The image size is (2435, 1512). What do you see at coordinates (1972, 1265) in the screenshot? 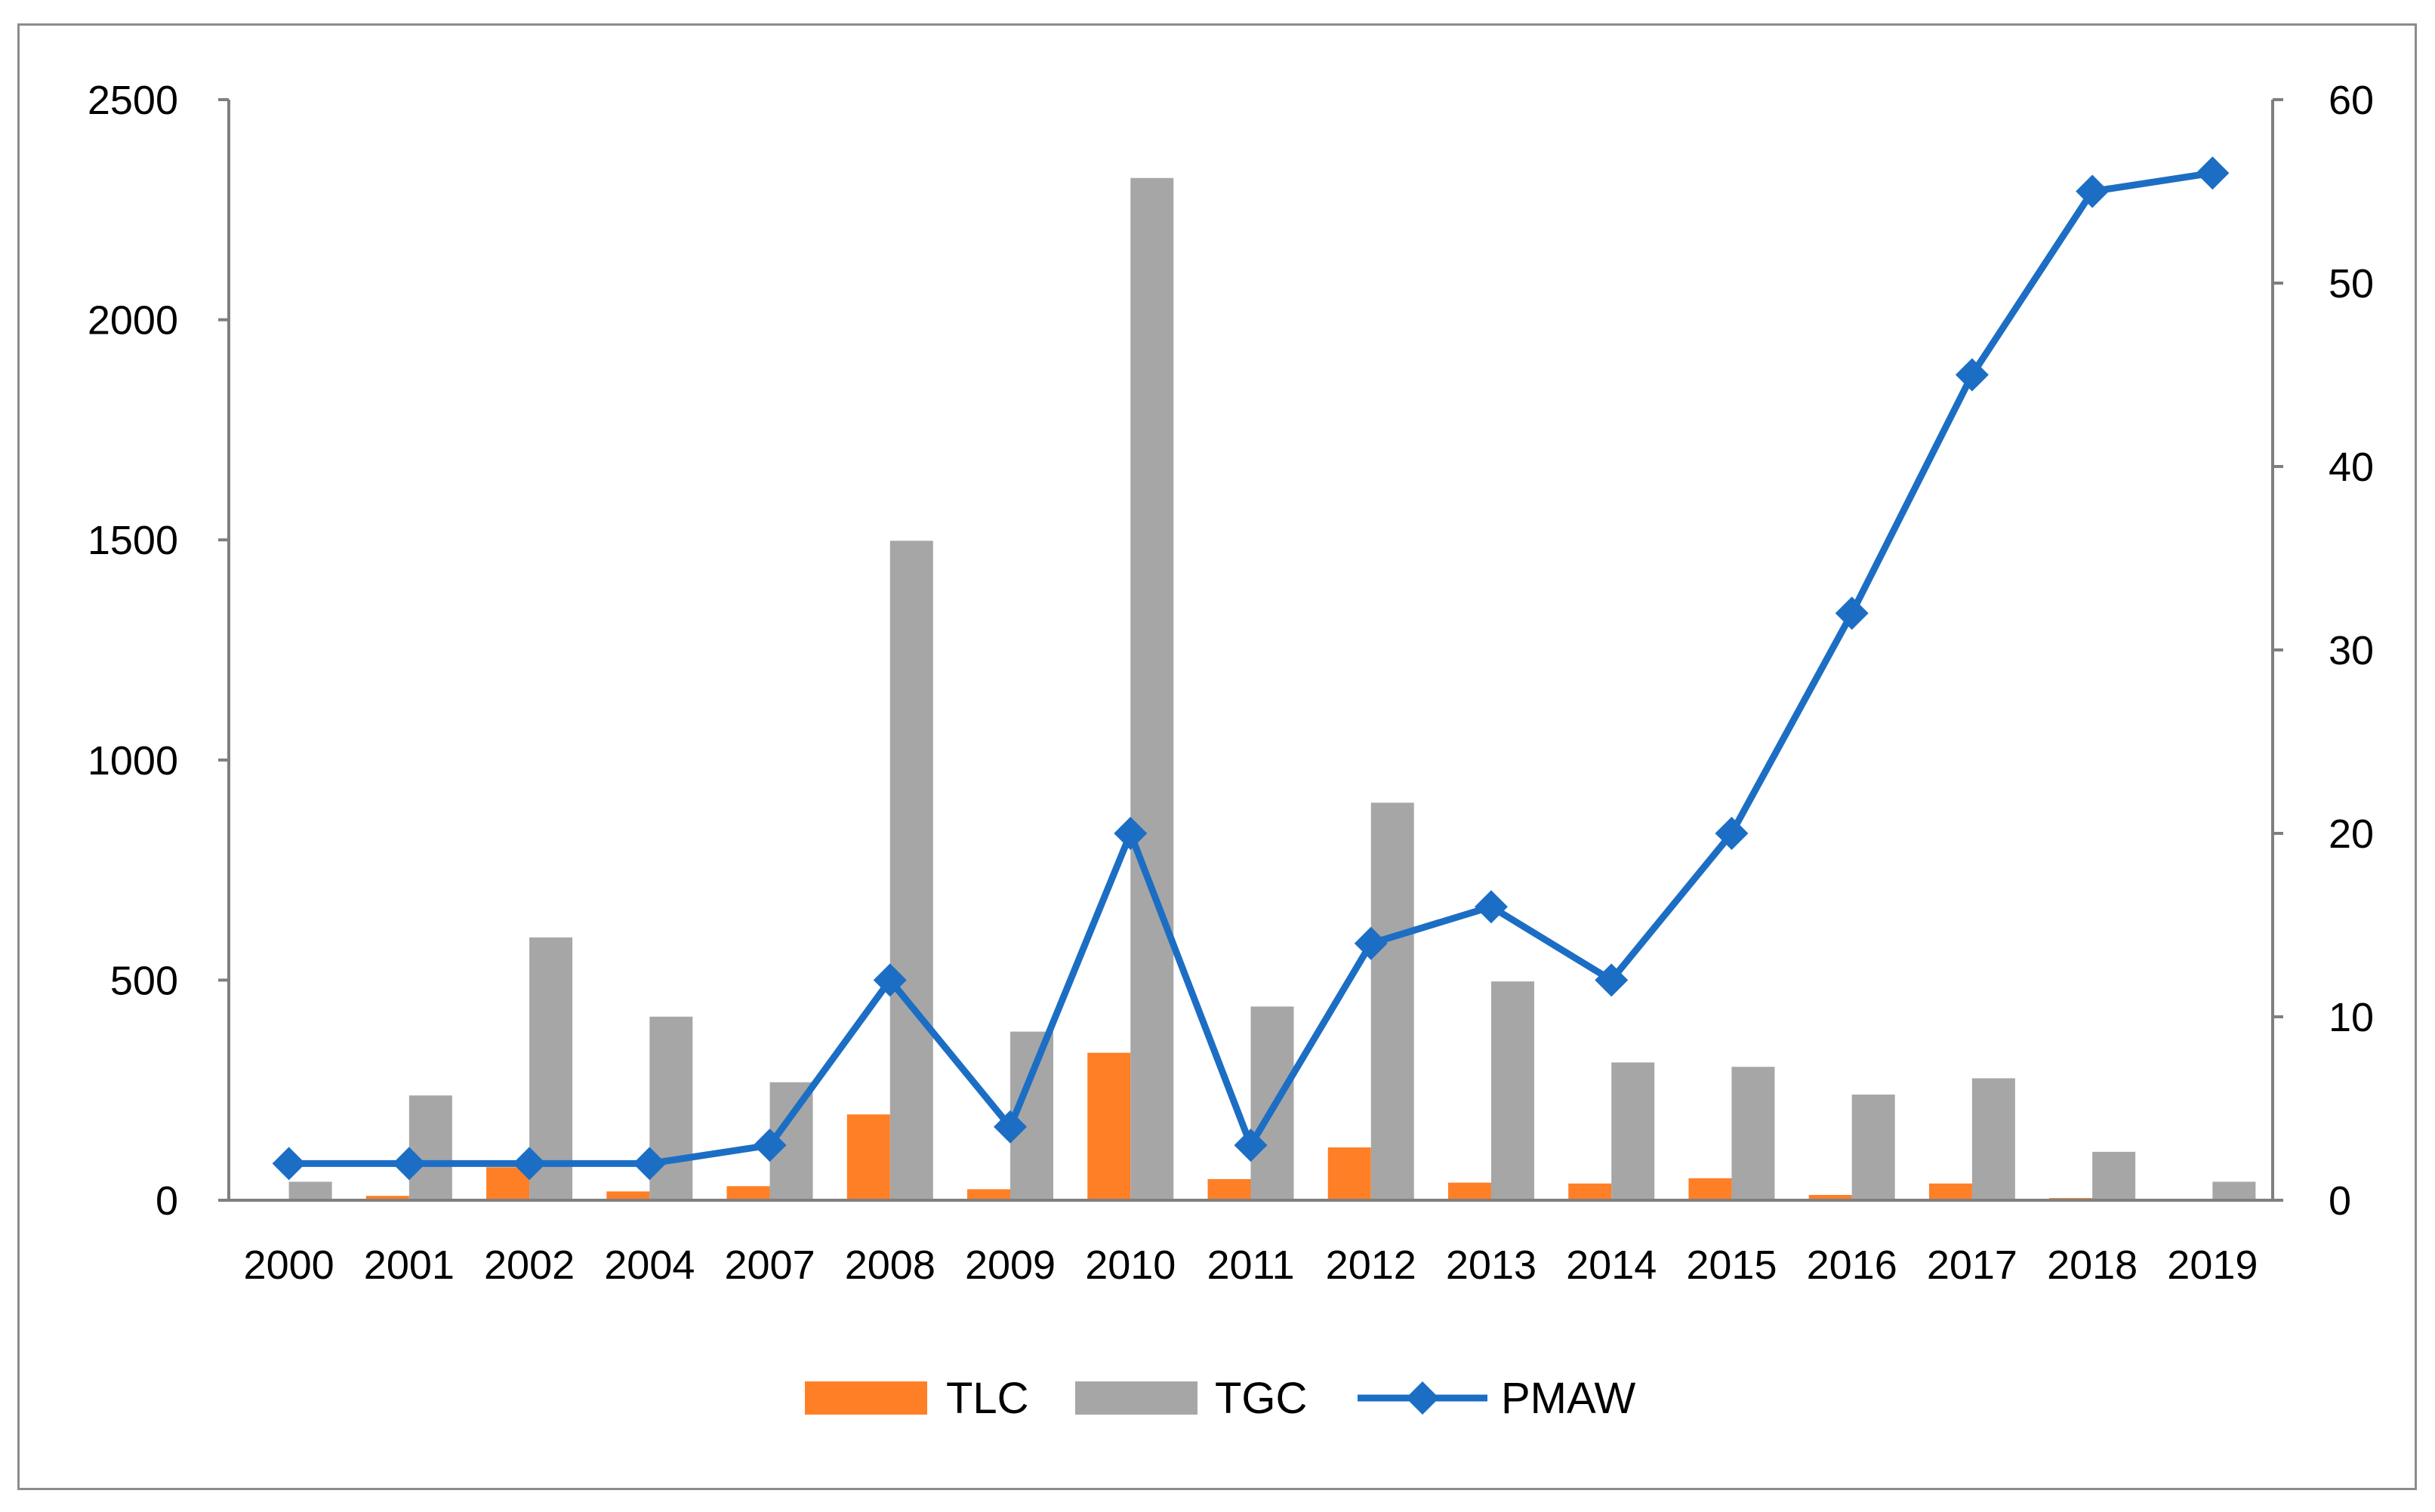
I see `x-tick-label-2017: 2017` at bounding box center [1972, 1265].